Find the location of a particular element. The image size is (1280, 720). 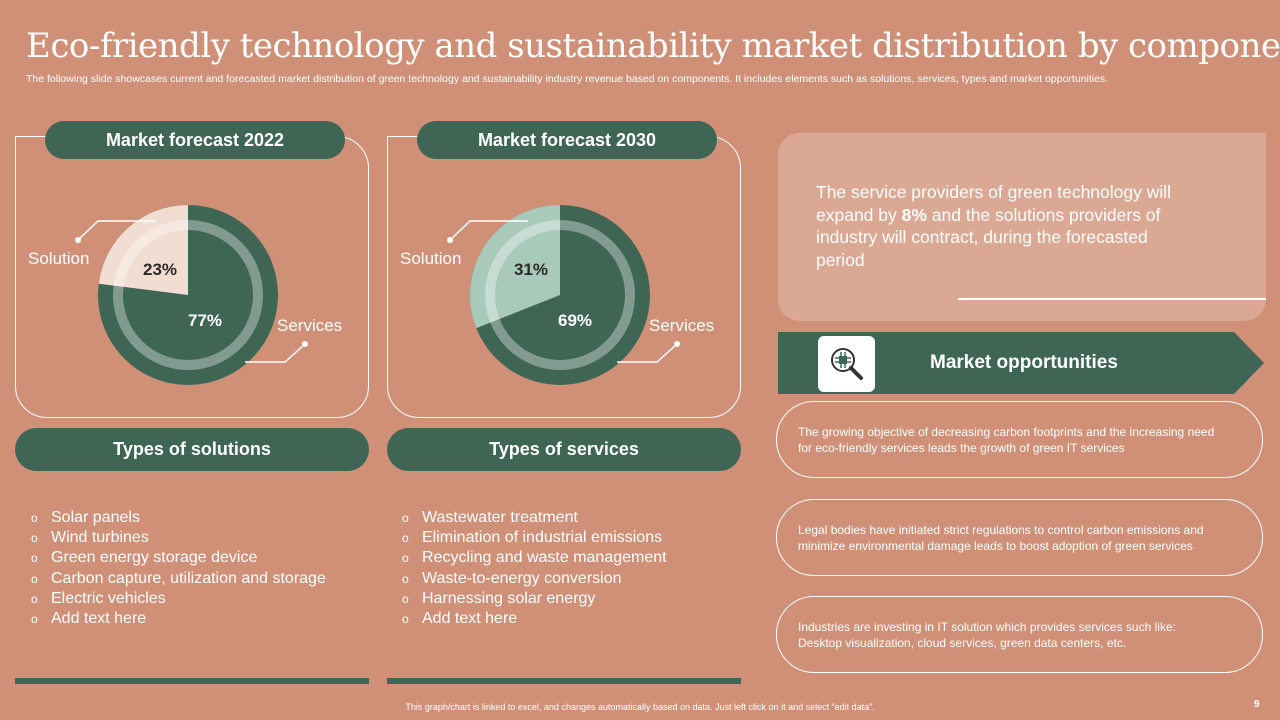

opportunities-banner is located at coordinates (1021, 363).